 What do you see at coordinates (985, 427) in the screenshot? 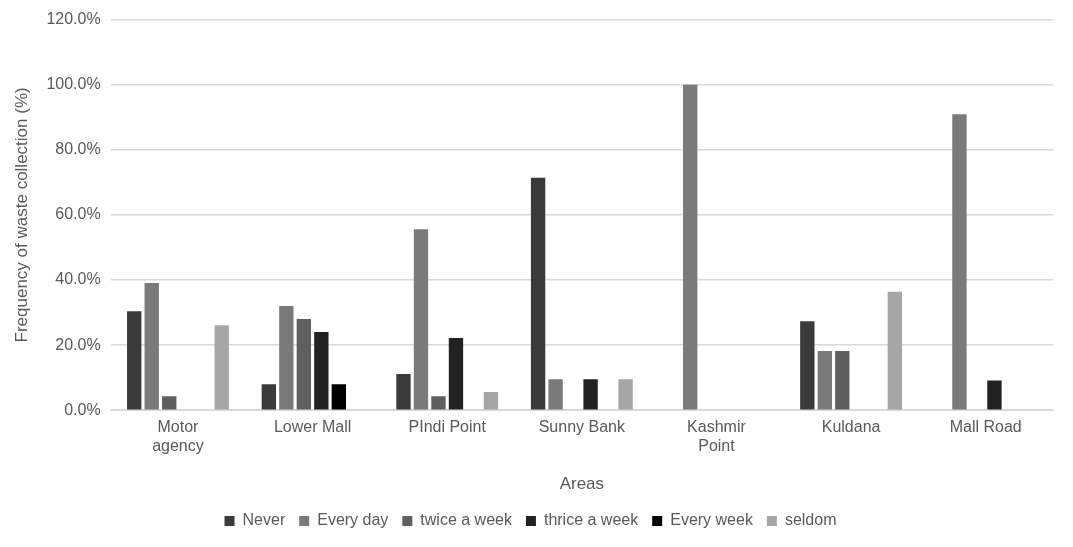
I see `x-tick-label: Mall Road` at bounding box center [985, 427].